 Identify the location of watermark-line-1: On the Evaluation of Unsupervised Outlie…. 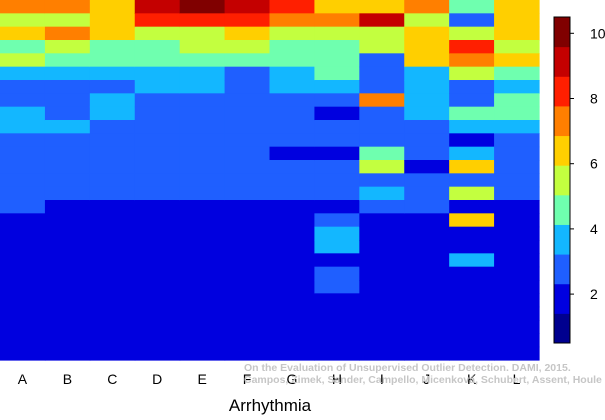
(407, 368).